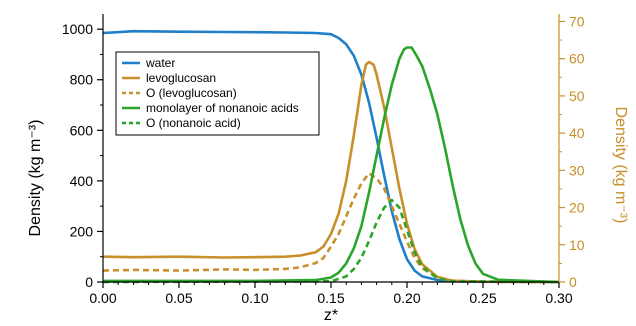  Describe the element at coordinates (577, 245) in the screenshot. I see `right-y-tick-label: 10` at that location.